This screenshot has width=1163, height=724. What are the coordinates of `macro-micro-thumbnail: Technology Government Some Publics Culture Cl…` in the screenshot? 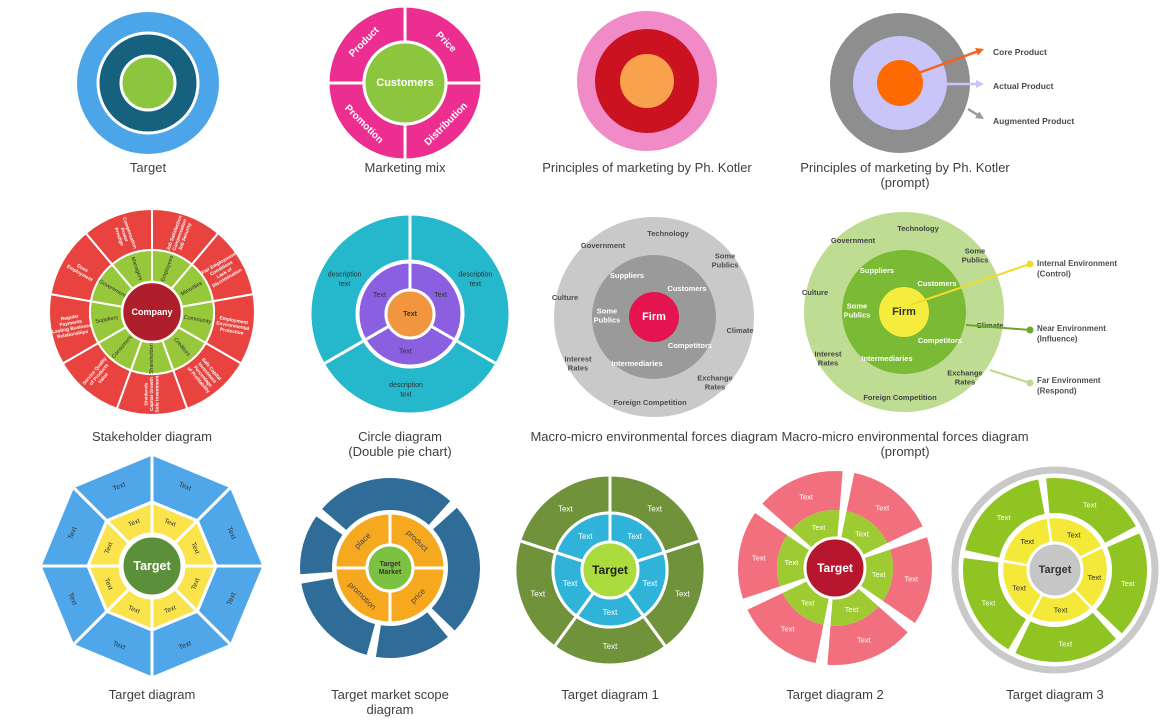 It's located at (653, 317).